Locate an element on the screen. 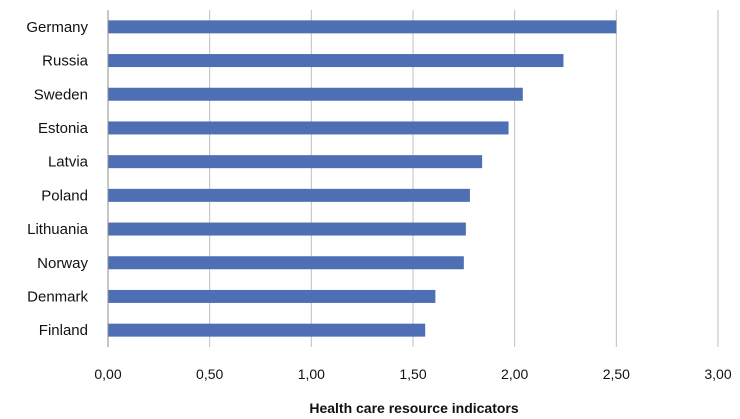 The image size is (740, 419). x-tick-label: 2,50 is located at coordinates (616, 374).